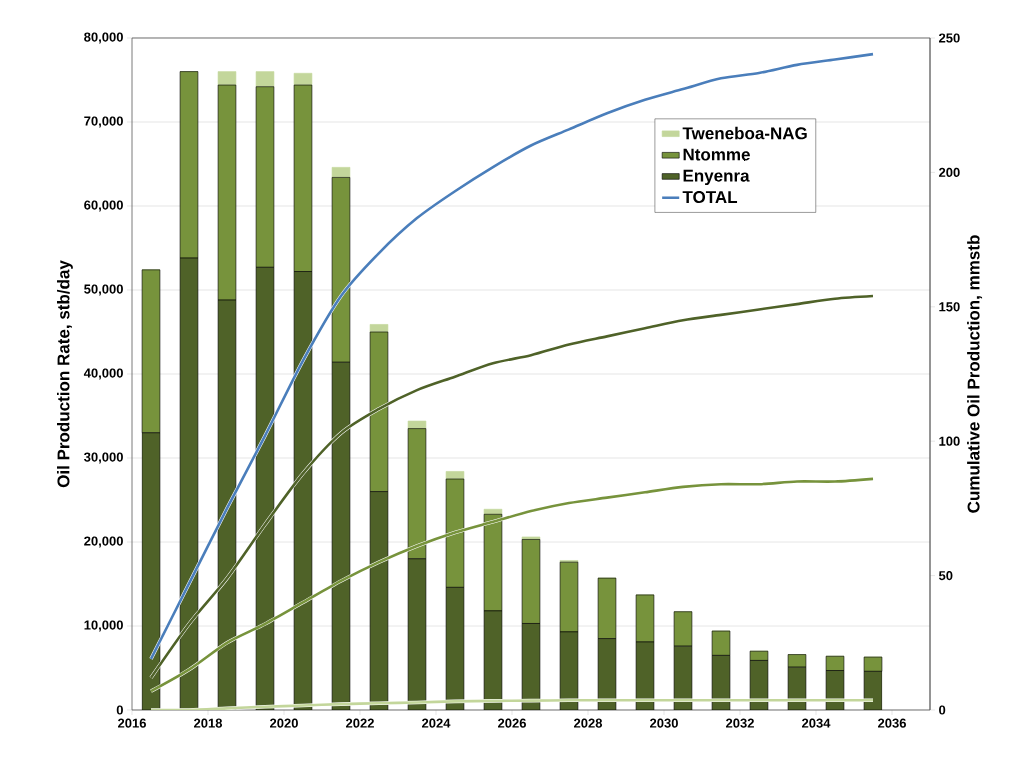 This screenshot has width=1025, height=766. I want to click on x-tick-label: 2030, so click(664, 723).